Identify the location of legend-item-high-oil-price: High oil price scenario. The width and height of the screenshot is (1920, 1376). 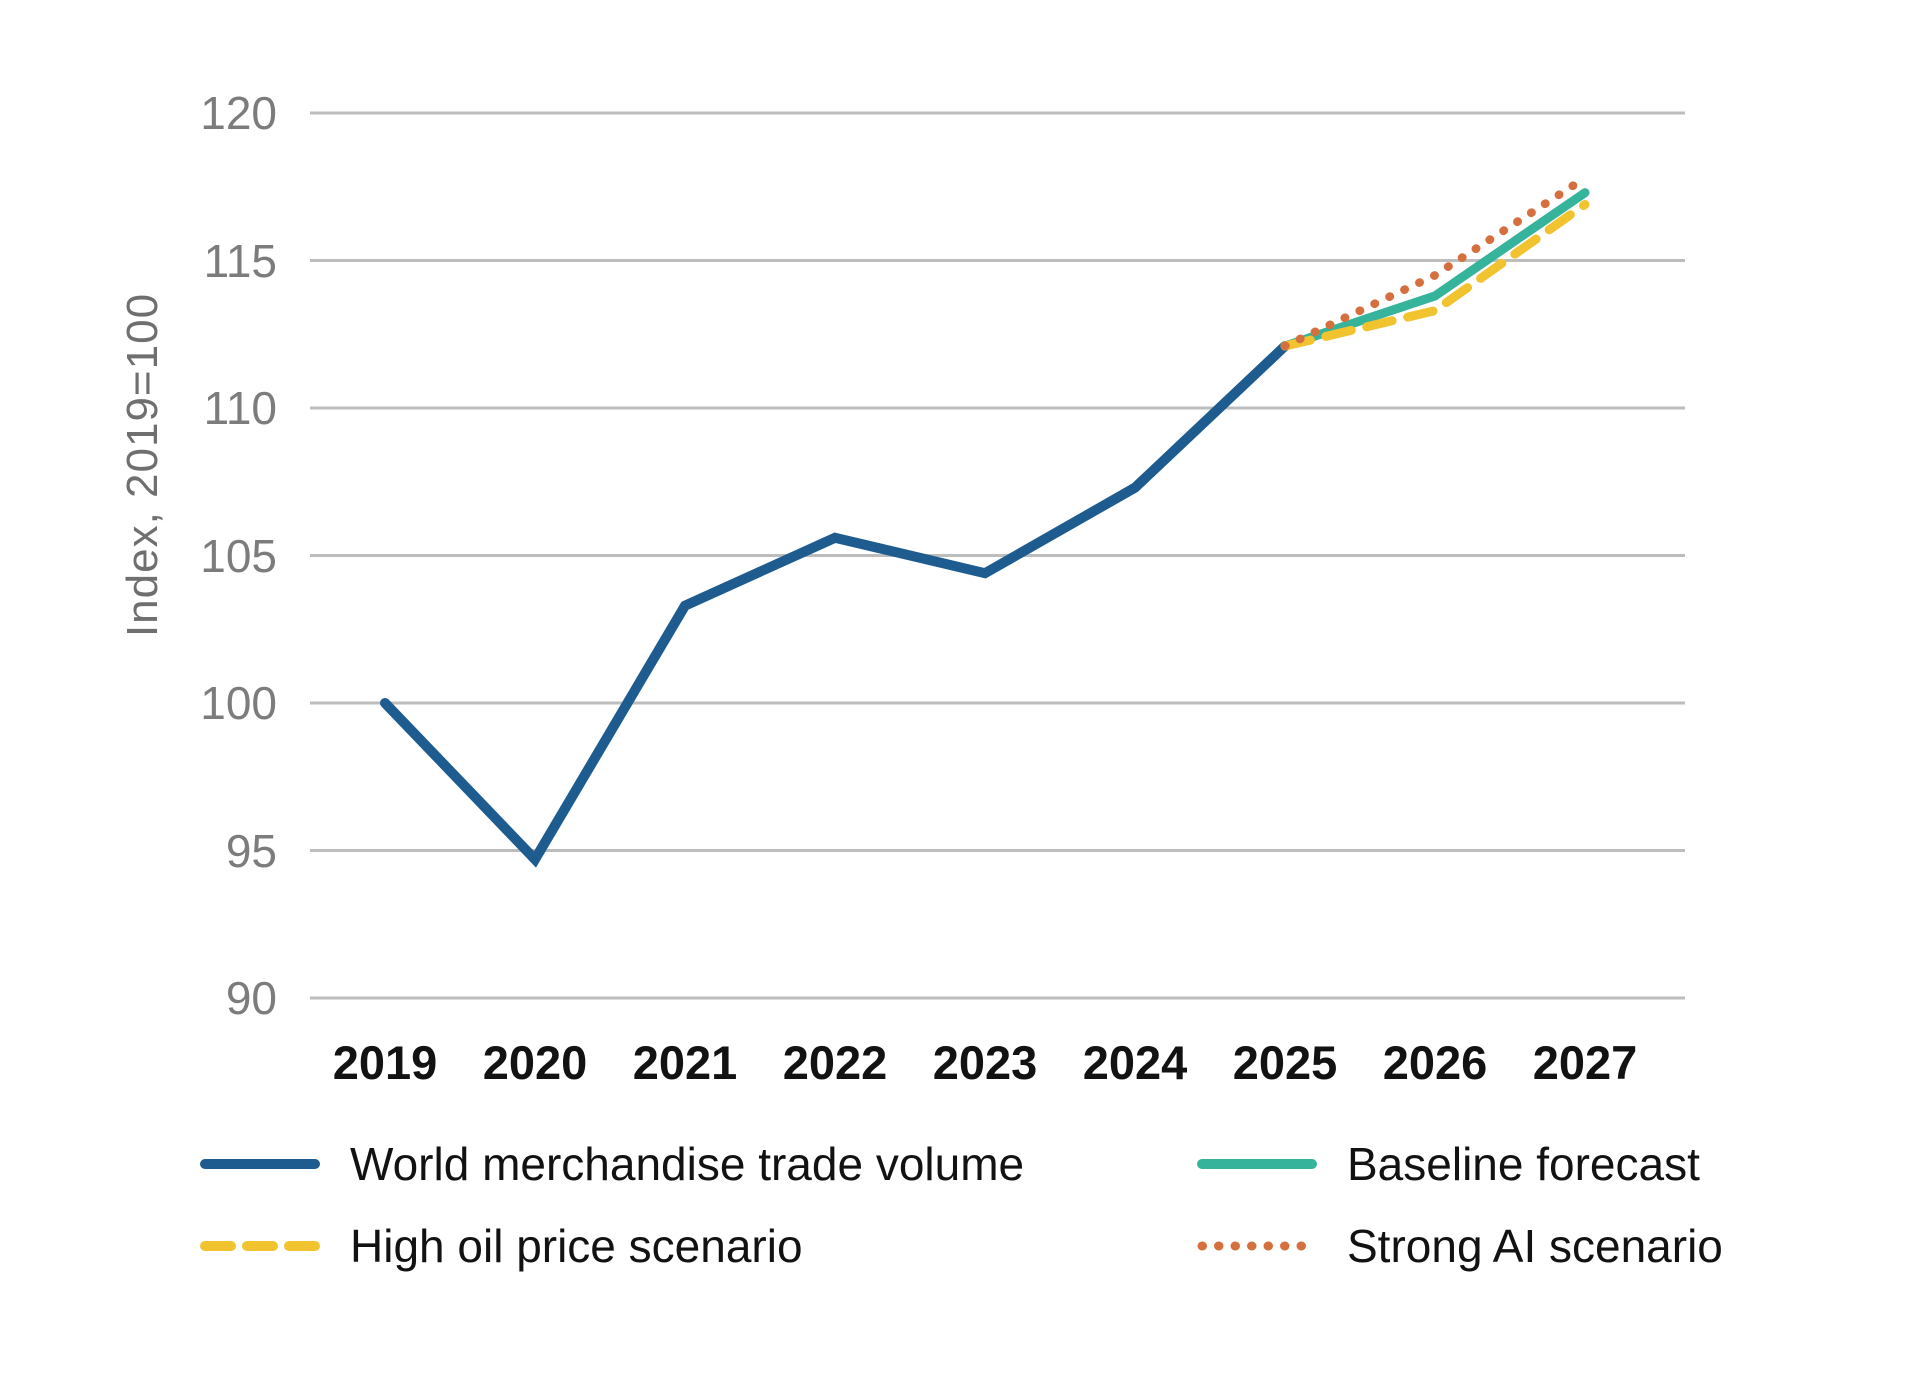
(501, 1246).